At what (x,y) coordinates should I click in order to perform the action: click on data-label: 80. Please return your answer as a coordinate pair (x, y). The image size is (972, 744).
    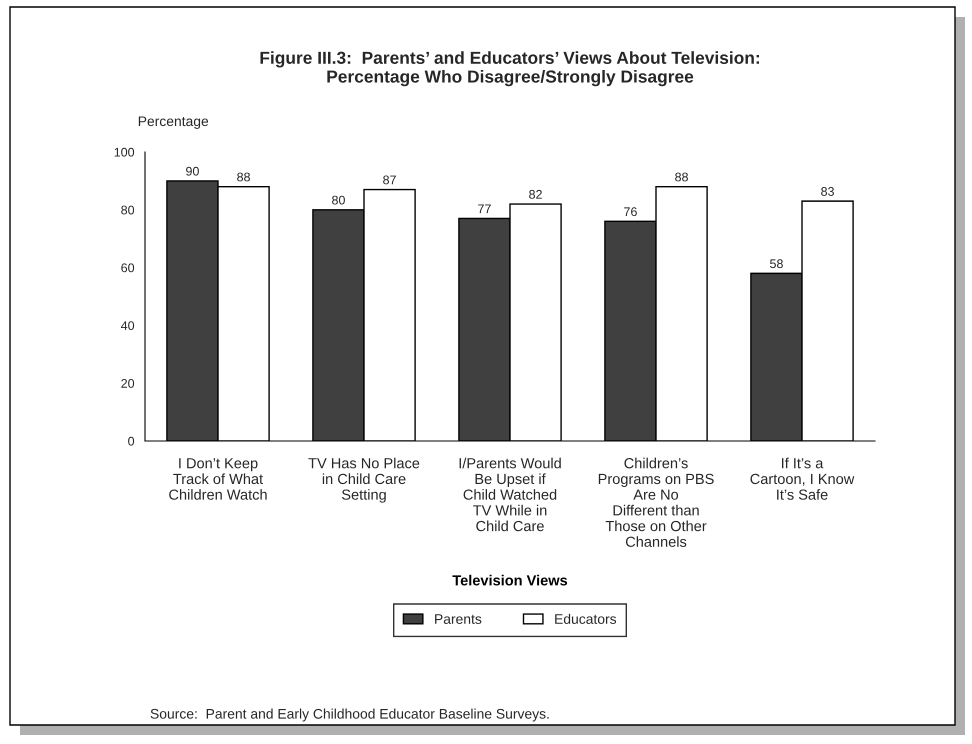
    Looking at the image, I should click on (338, 200).